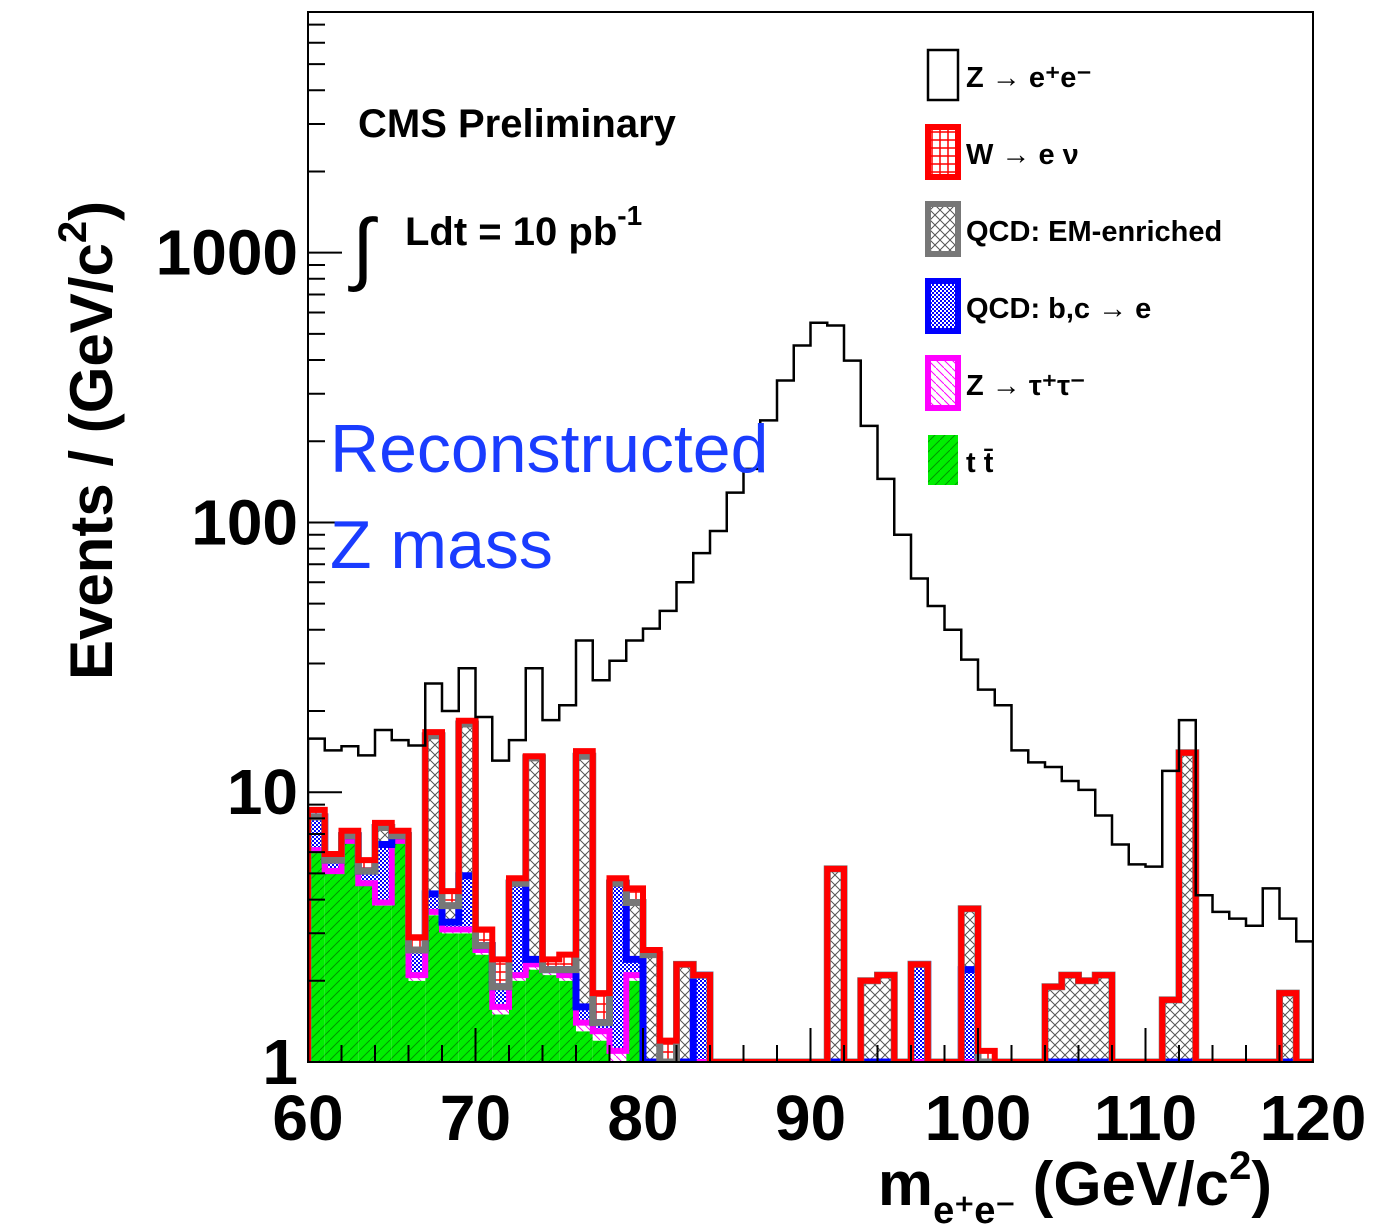 The image size is (1375, 1228). Describe the element at coordinates (91, 461) in the screenshot. I see `y-label-part: Events / (GeV/c` at that location.